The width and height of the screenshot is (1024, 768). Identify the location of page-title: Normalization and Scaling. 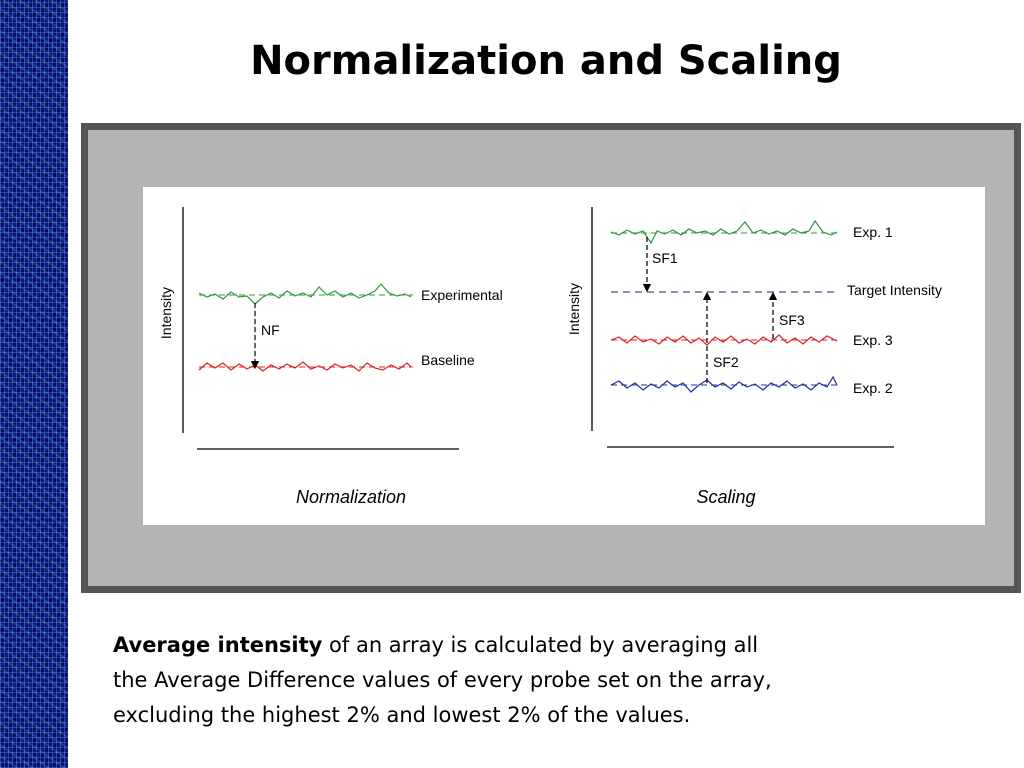
(546, 61).